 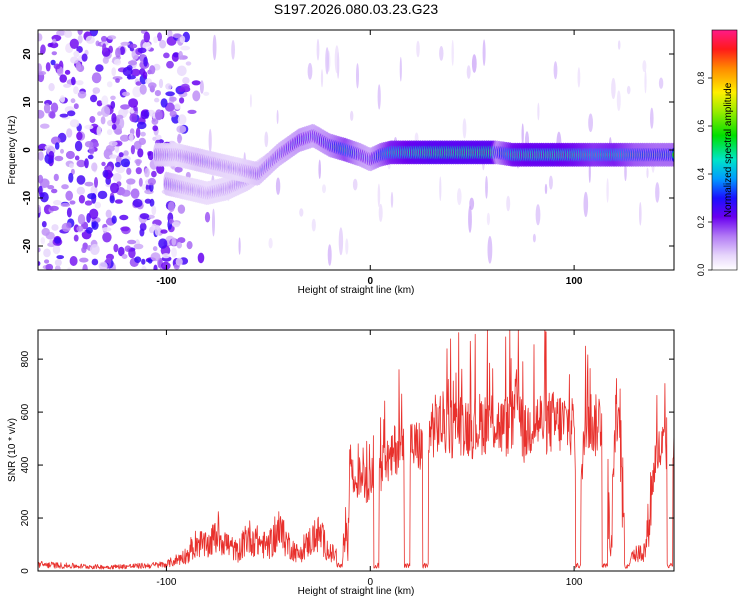 What do you see at coordinates (12, 150) in the screenshot?
I see `spectrogram-ylabel: Frequency (Hz)` at bounding box center [12, 150].